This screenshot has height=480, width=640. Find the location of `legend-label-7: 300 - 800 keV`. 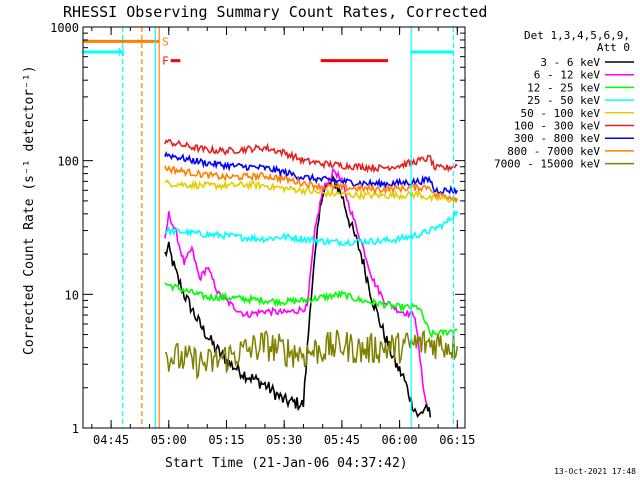

legend-label-7: 300 - 800 keV is located at coordinates (557, 138).